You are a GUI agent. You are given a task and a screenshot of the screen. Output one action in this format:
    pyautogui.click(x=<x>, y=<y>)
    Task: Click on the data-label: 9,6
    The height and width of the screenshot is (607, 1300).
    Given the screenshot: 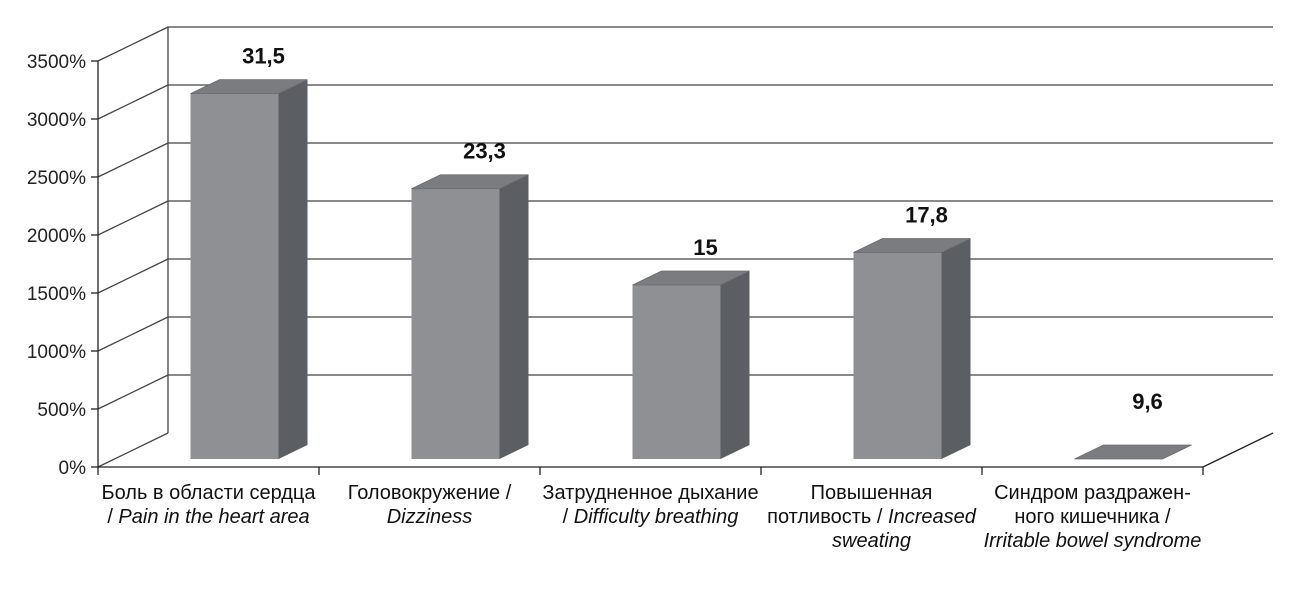 What is the action you would take?
    pyautogui.click(x=1147, y=401)
    